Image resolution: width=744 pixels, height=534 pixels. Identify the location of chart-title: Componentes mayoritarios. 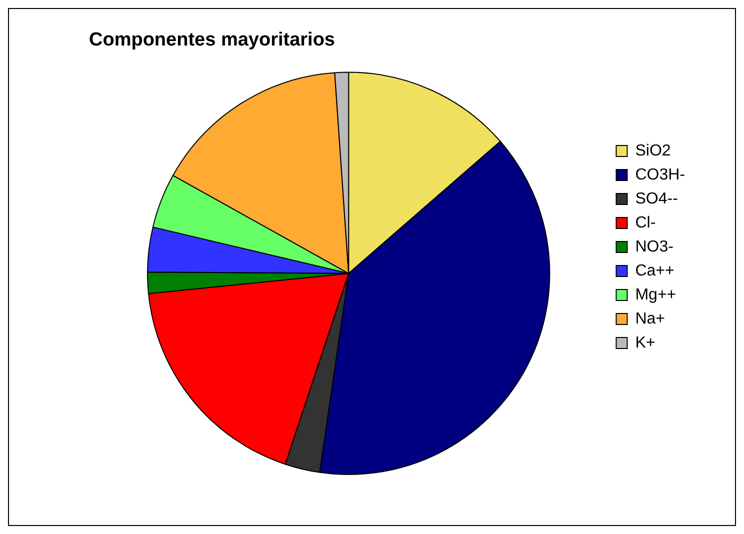
(212, 40).